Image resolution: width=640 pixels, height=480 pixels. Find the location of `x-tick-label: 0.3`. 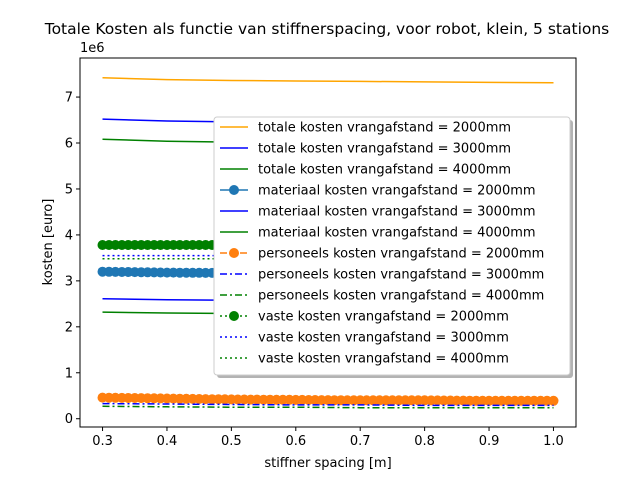

x-tick-label: 0.3 is located at coordinates (102, 441).